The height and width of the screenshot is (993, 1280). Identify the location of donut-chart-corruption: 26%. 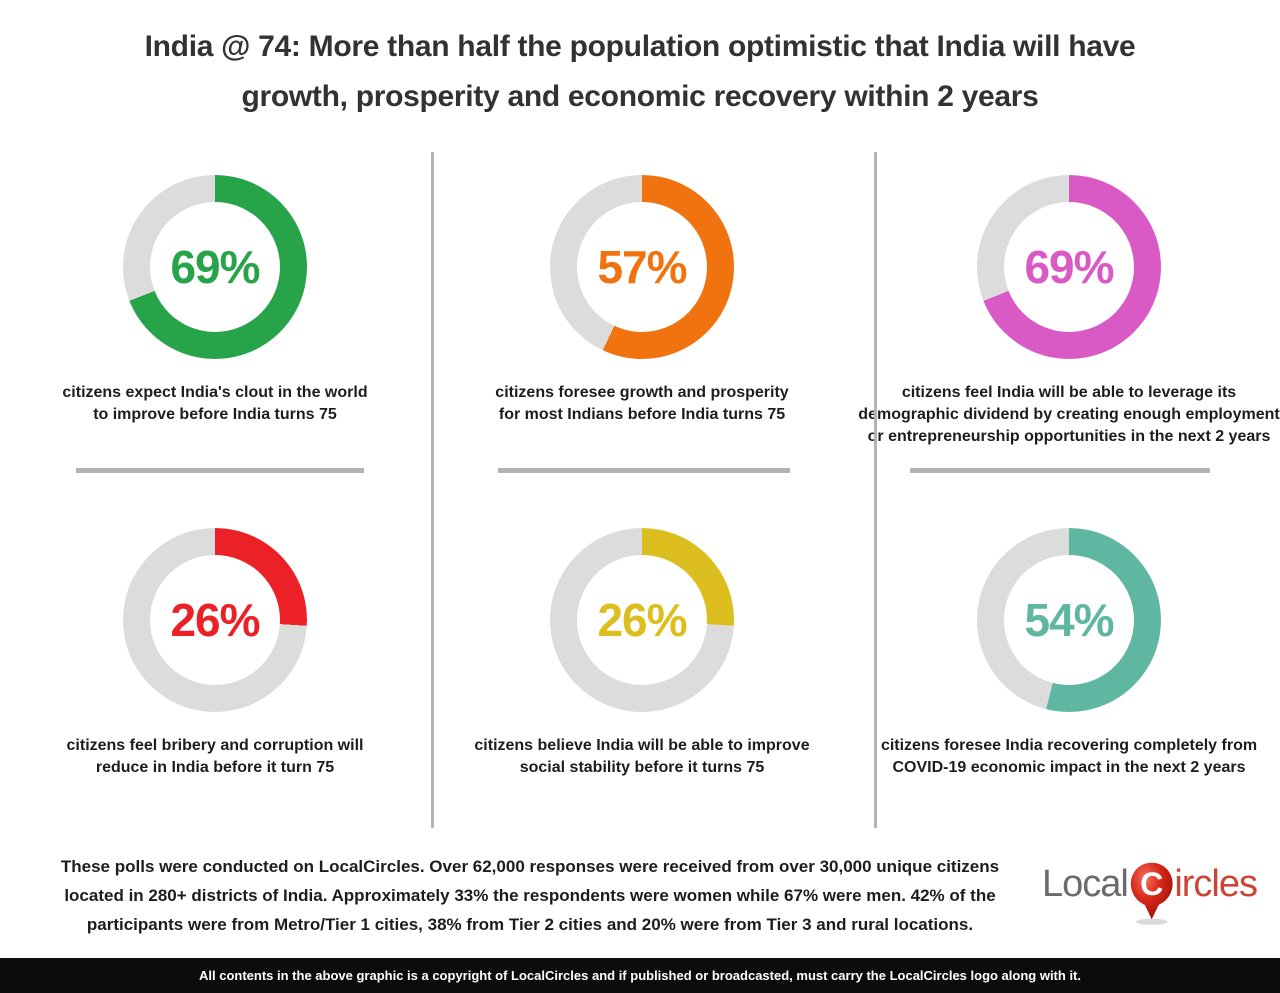
(215, 620).